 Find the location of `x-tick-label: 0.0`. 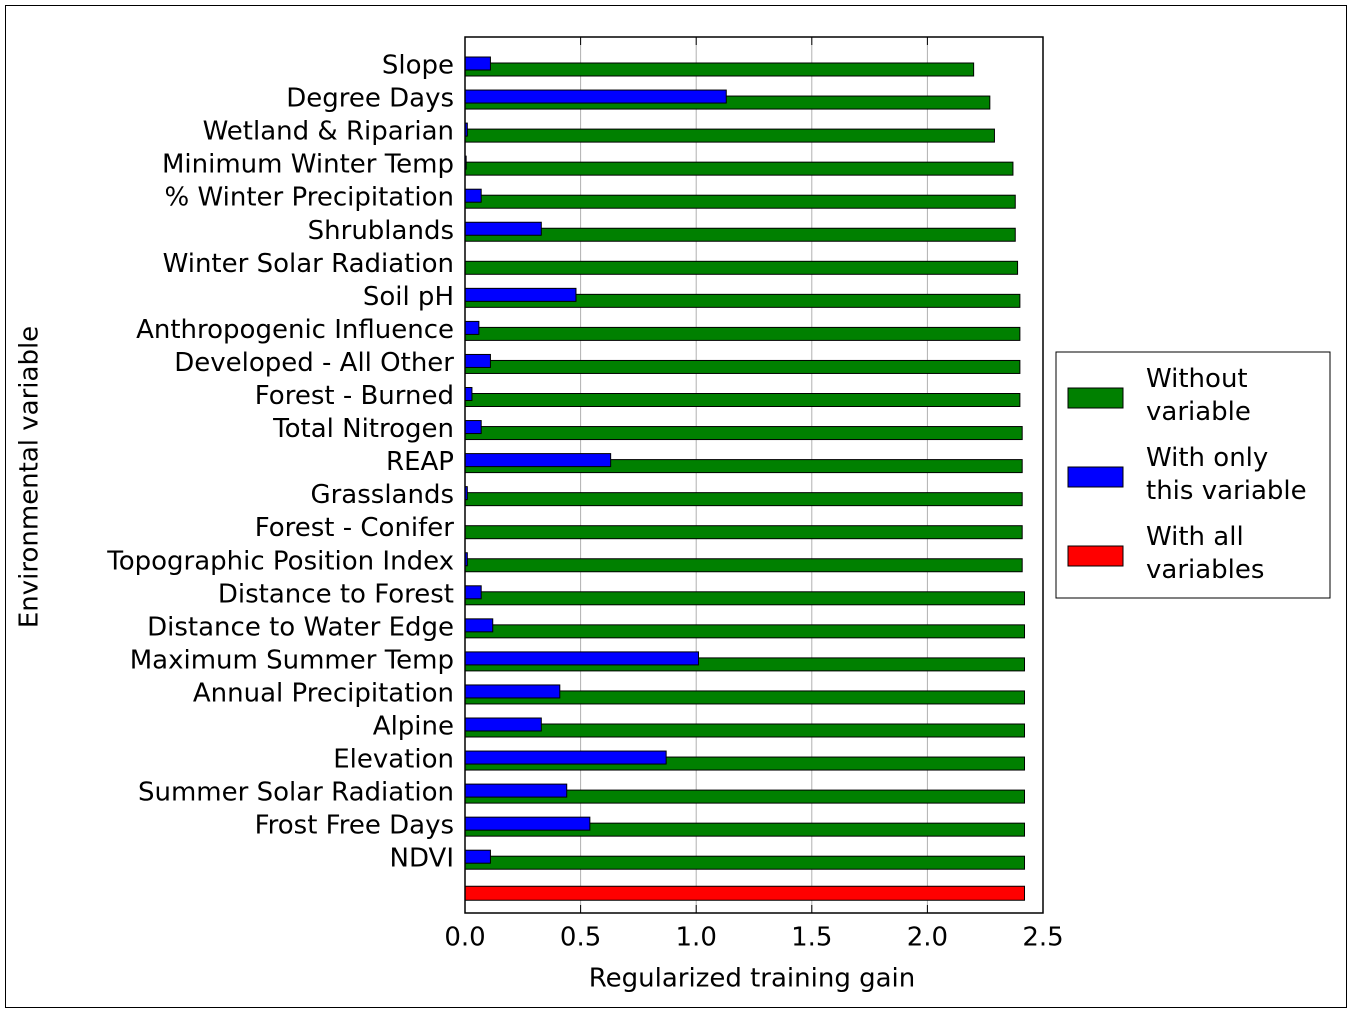

x-tick-label: 0.0 is located at coordinates (464, 938).